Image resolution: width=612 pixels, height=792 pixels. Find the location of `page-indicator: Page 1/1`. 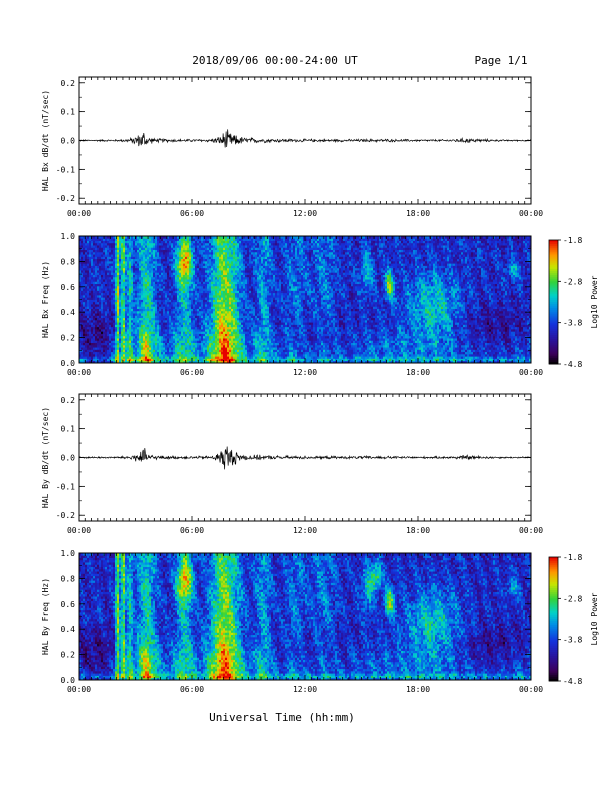

page-indicator: Page 1/1 is located at coordinates (501, 60).